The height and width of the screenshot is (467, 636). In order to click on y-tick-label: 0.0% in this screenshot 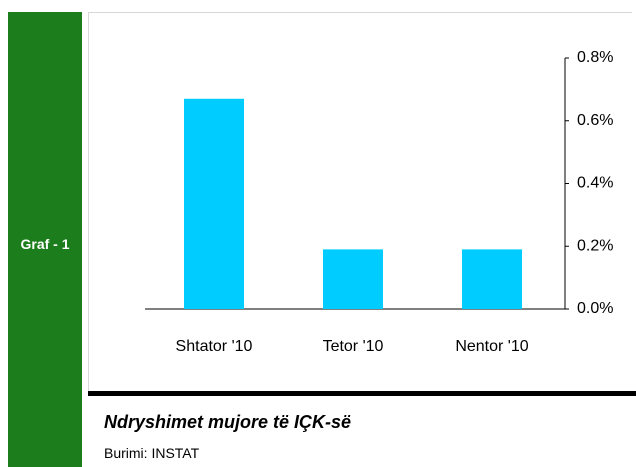, I will do `click(595, 308)`.